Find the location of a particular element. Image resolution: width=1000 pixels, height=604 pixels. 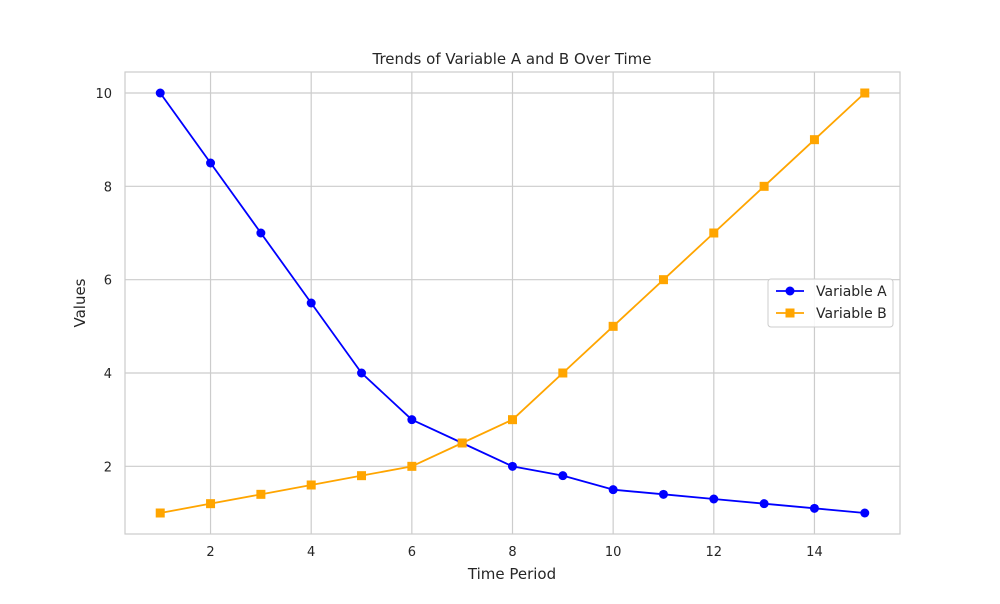

x-tick-label: 2 is located at coordinates (210, 552).